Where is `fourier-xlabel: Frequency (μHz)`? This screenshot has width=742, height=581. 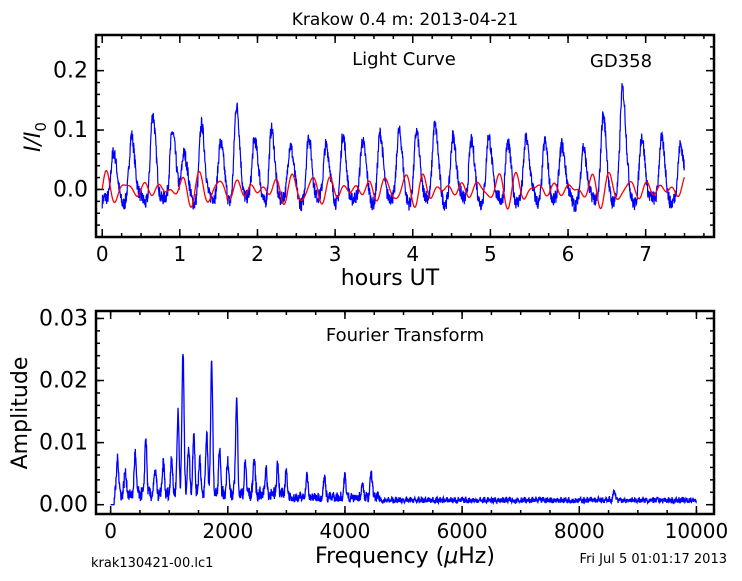
fourier-xlabel: Frequency (μHz) is located at coordinates (405, 556).